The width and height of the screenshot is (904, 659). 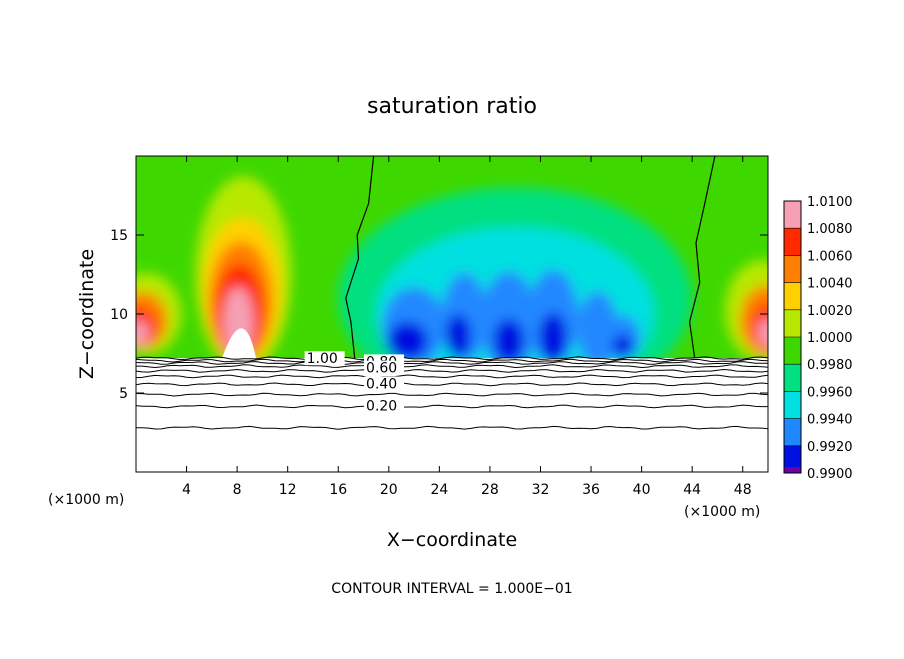 What do you see at coordinates (722, 512) in the screenshot?
I see `x-unit-right: (×1000 m)` at bounding box center [722, 512].